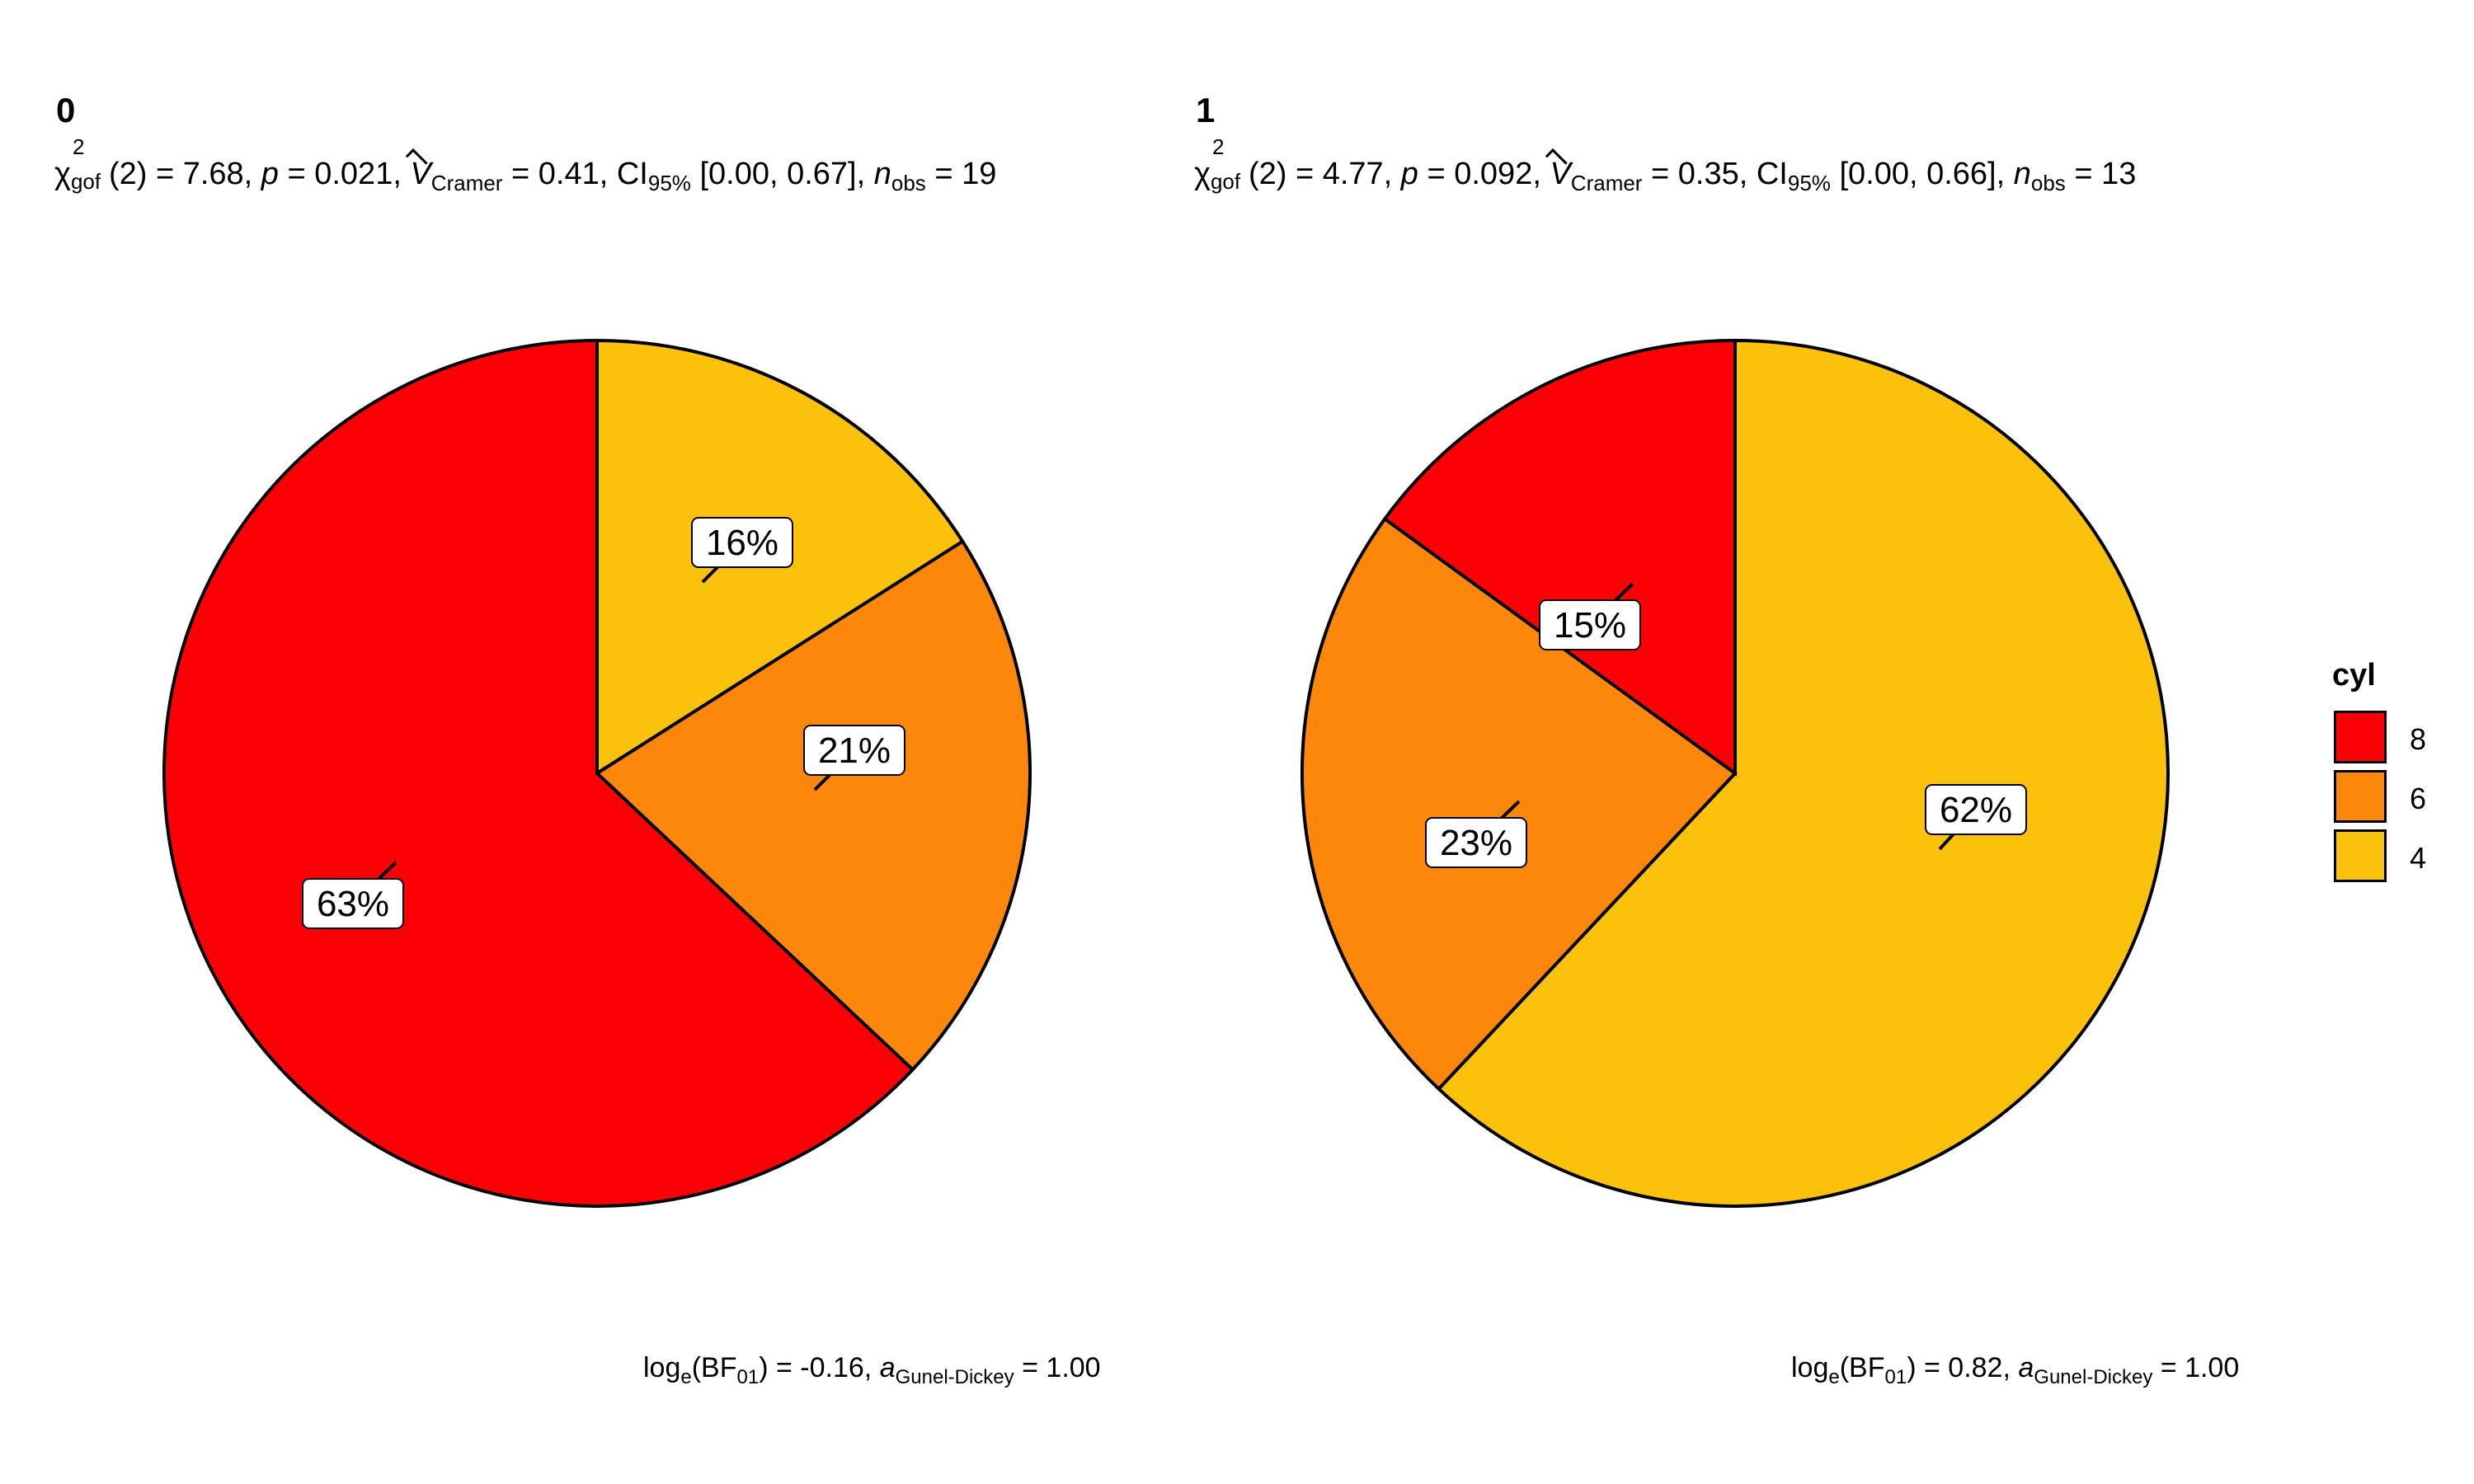 Image resolution: width=2474 pixels, height=1484 pixels. Describe the element at coordinates (2354, 675) in the screenshot. I see `legend-title: cyl` at that location.